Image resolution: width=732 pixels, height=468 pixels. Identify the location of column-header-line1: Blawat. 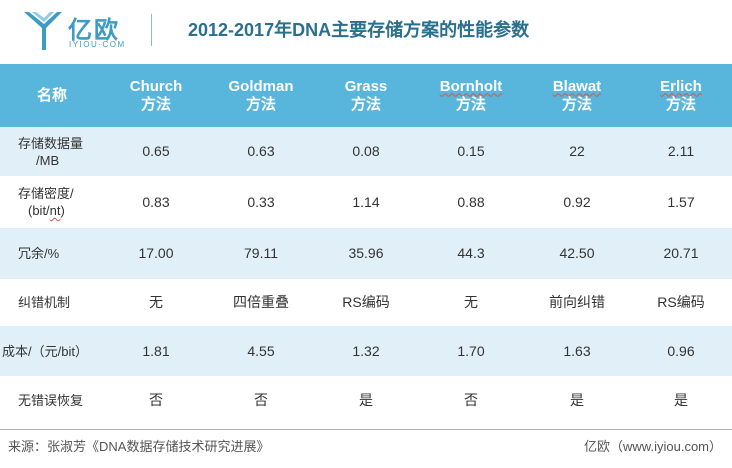
(577, 86).